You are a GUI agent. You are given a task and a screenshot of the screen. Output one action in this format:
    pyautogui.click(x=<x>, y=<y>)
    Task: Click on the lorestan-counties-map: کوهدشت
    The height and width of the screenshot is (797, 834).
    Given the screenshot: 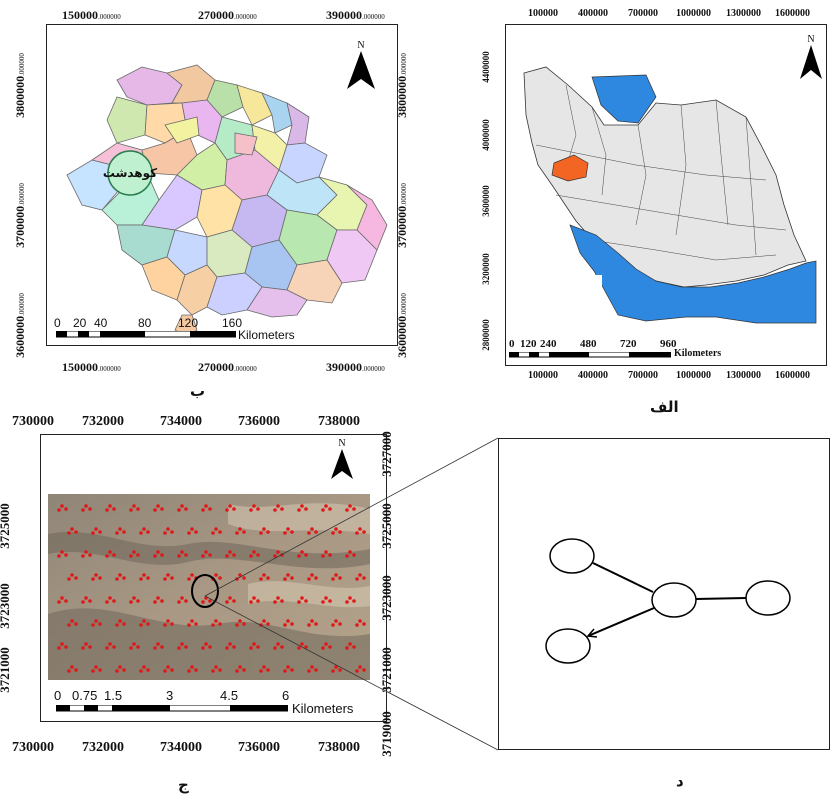 What is the action you would take?
    pyautogui.click(x=227, y=201)
    